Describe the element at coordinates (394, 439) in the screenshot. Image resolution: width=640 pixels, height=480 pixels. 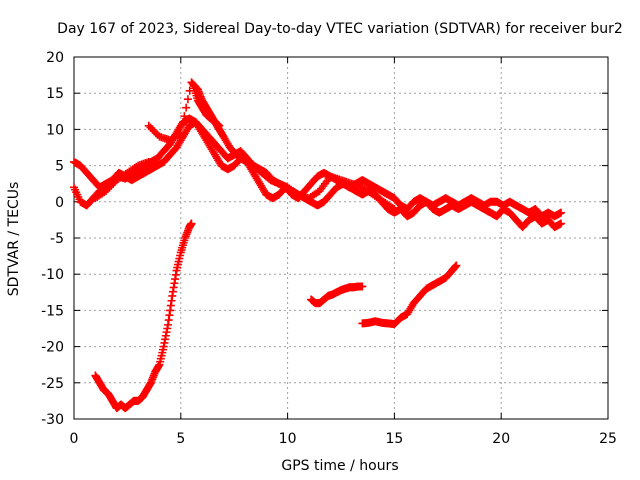
I see `x-tick-label: 15` at that location.